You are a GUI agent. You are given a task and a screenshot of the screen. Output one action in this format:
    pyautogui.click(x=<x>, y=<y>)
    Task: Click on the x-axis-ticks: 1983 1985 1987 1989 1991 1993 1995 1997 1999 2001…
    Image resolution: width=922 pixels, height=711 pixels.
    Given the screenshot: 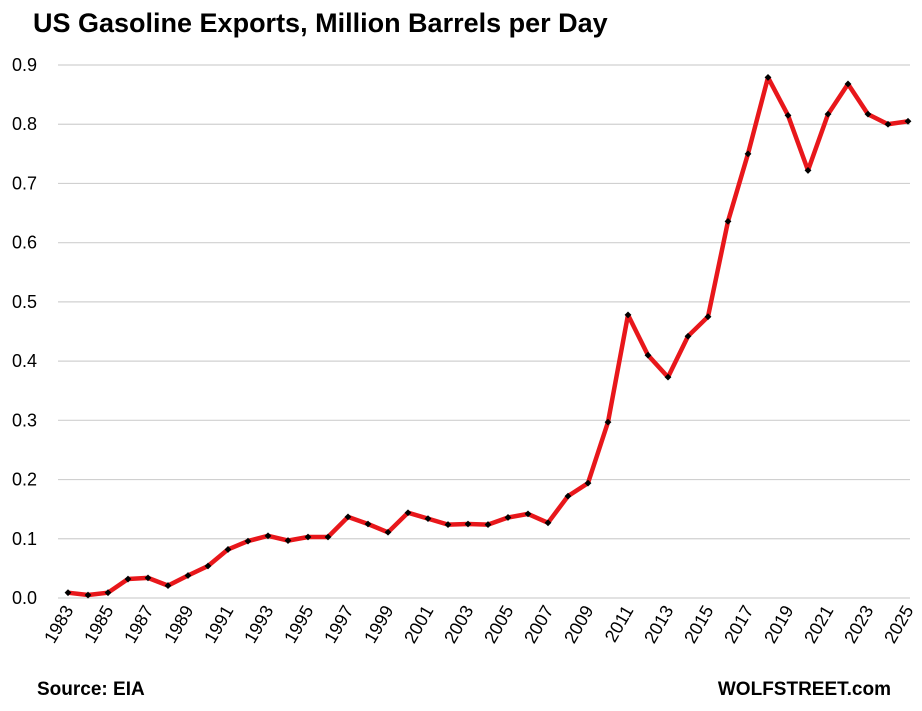 What is the action you would take?
    pyautogui.click(x=478, y=624)
    